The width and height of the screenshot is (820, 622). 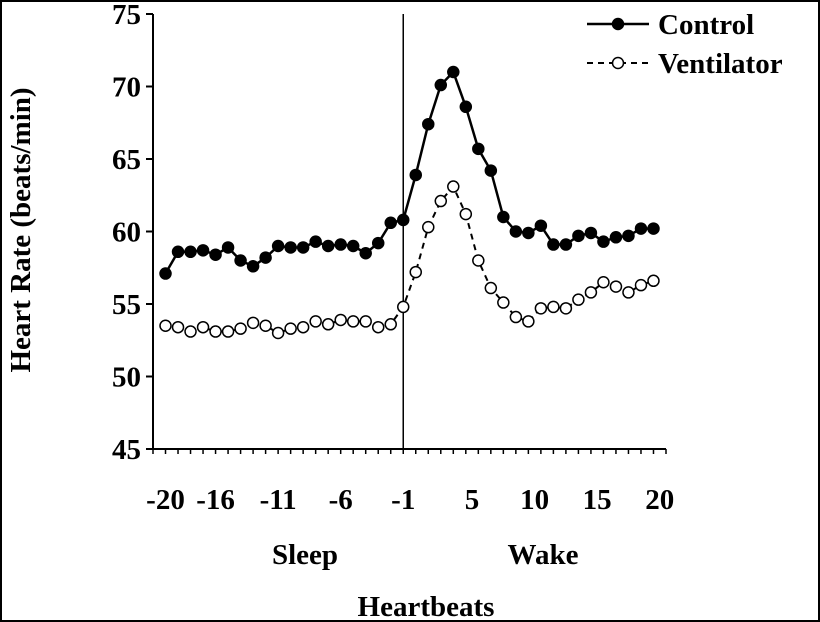 I want to click on legend: Control Ventilator, so click(x=685, y=44).